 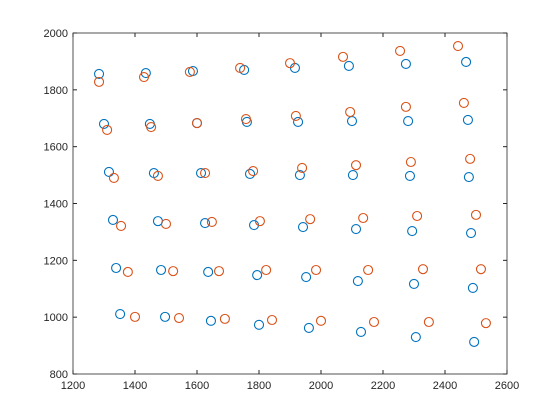 I want to click on x-tick-label: 1800, so click(x=259, y=386).